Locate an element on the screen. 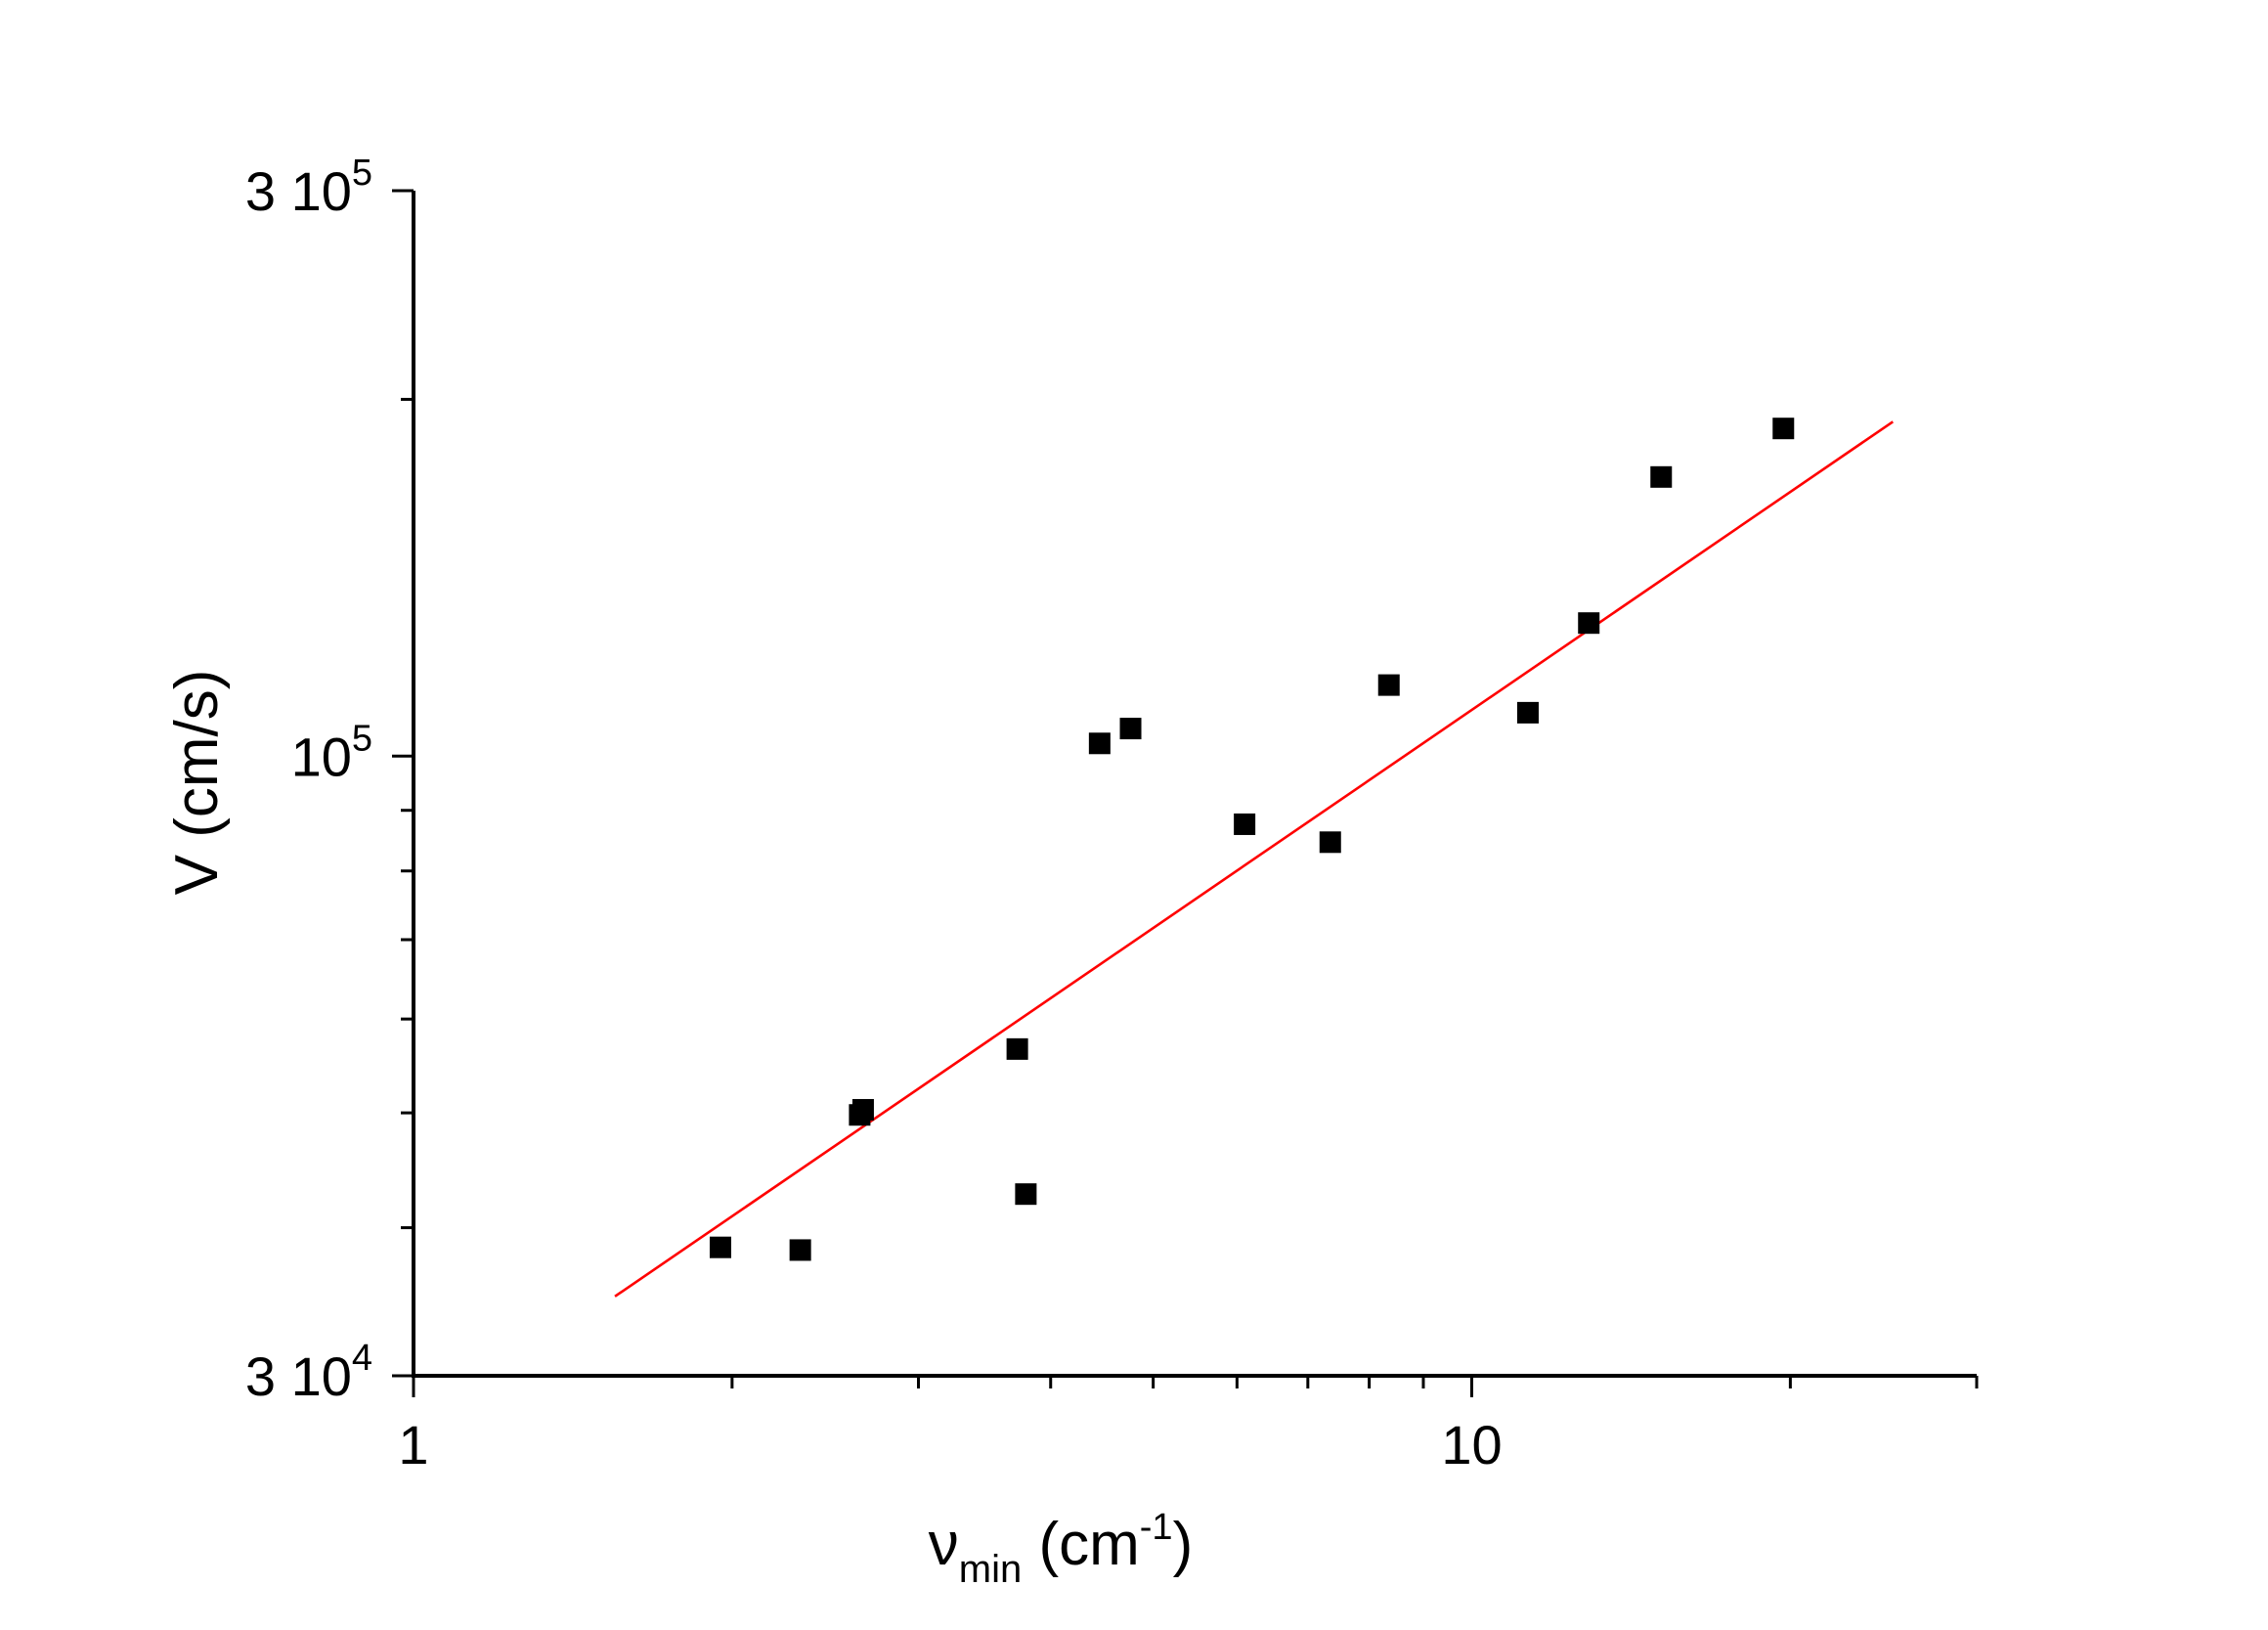  x-axis-label-unit: (cm is located at coordinates (1081, 1544).